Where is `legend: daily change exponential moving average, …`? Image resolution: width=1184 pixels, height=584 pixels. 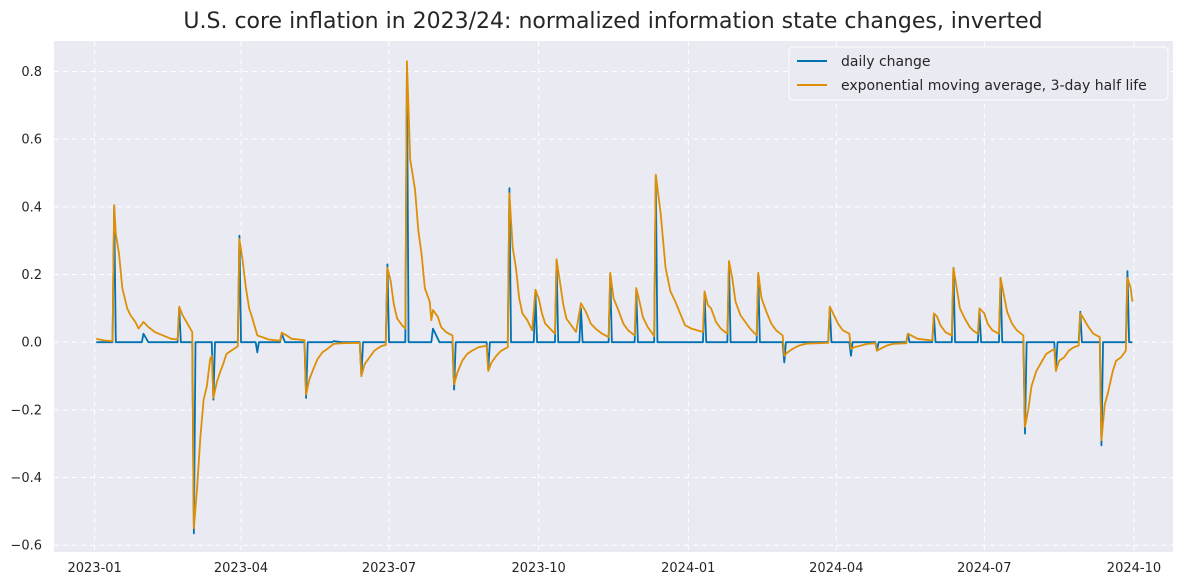
legend: daily change exponential moving average, … is located at coordinates (978, 73).